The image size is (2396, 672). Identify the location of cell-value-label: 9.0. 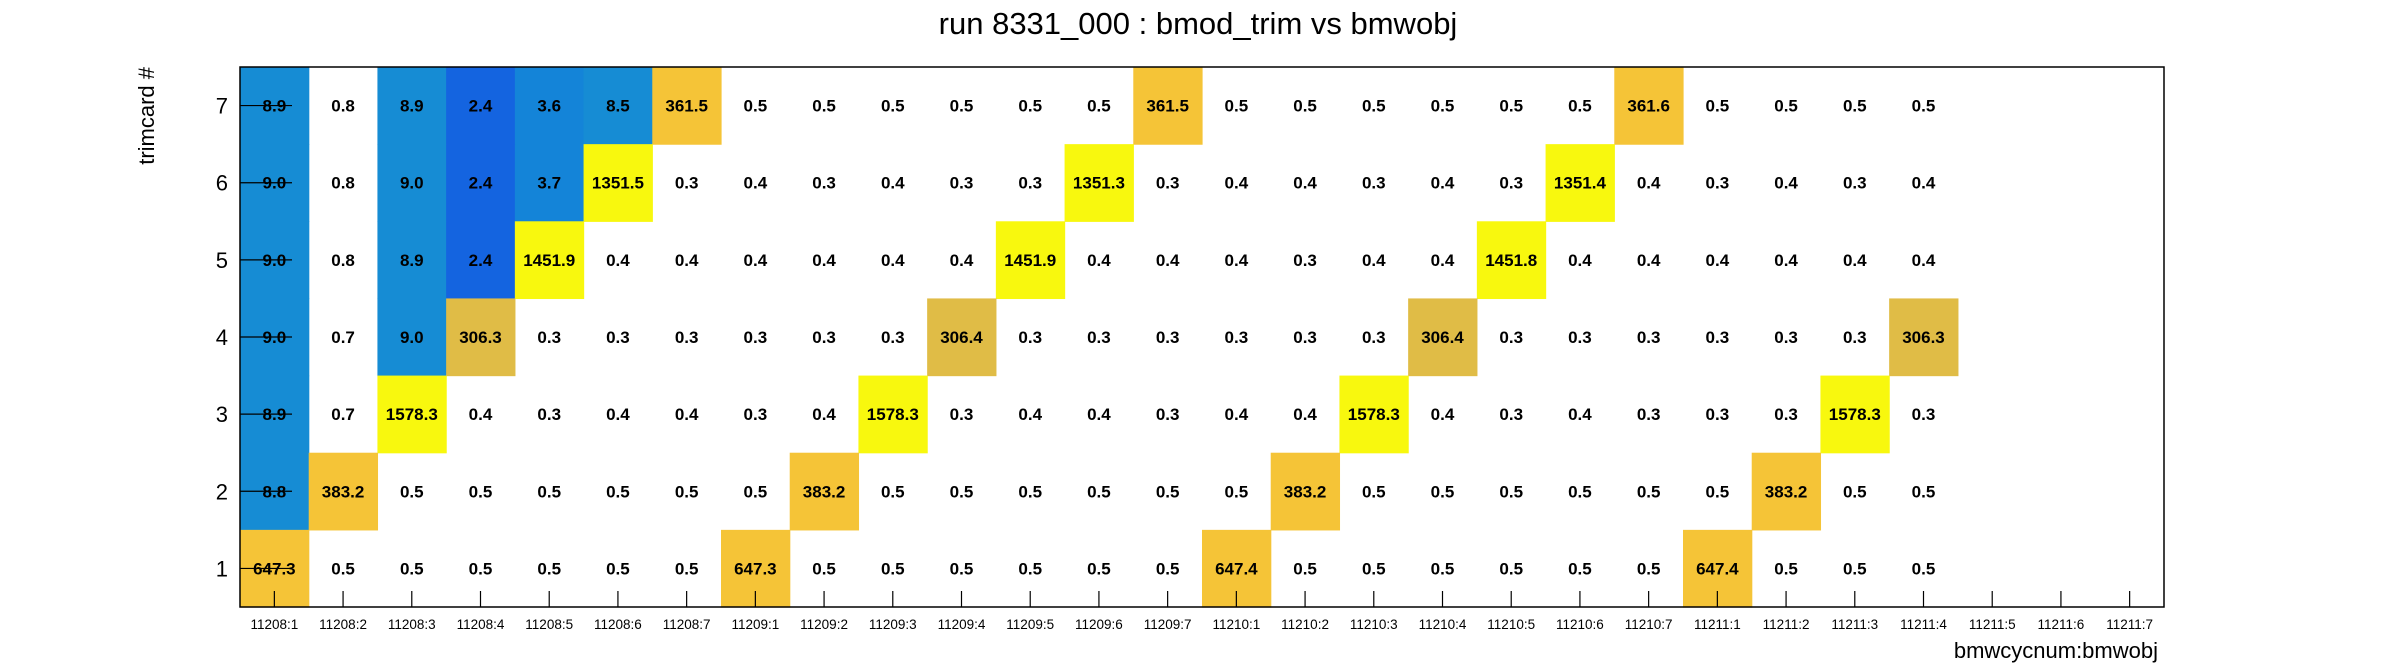
(412, 337).